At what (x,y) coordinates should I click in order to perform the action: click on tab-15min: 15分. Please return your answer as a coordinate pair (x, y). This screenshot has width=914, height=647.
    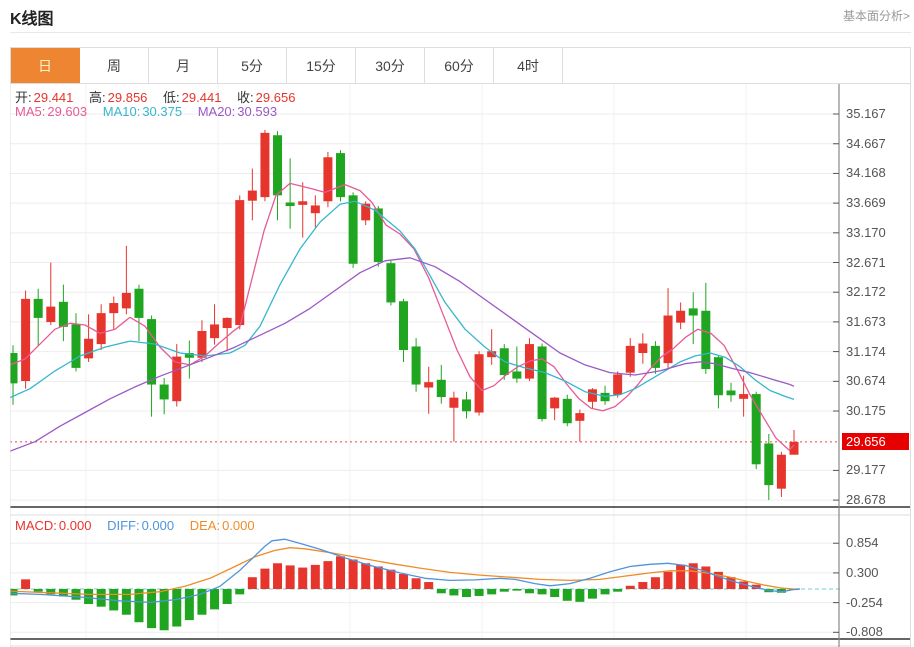
    Looking at the image, I should click on (321, 65).